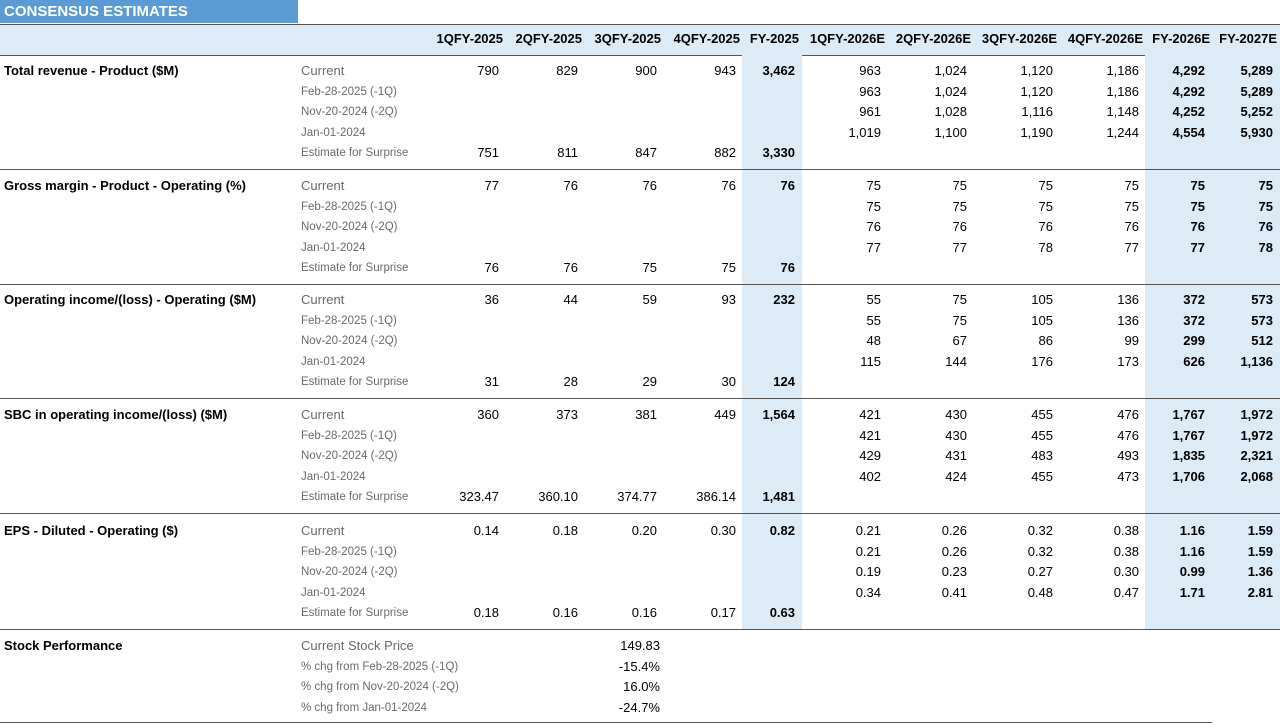  I want to click on table-cell: 751, so click(488, 153).